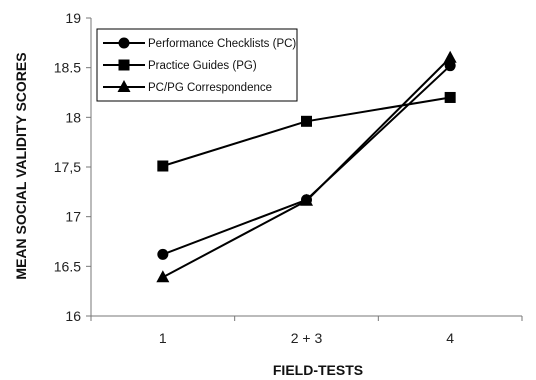 The image size is (536, 380). Describe the element at coordinates (67, 167) in the screenshot. I see `y-tick-label: 17,5` at that location.